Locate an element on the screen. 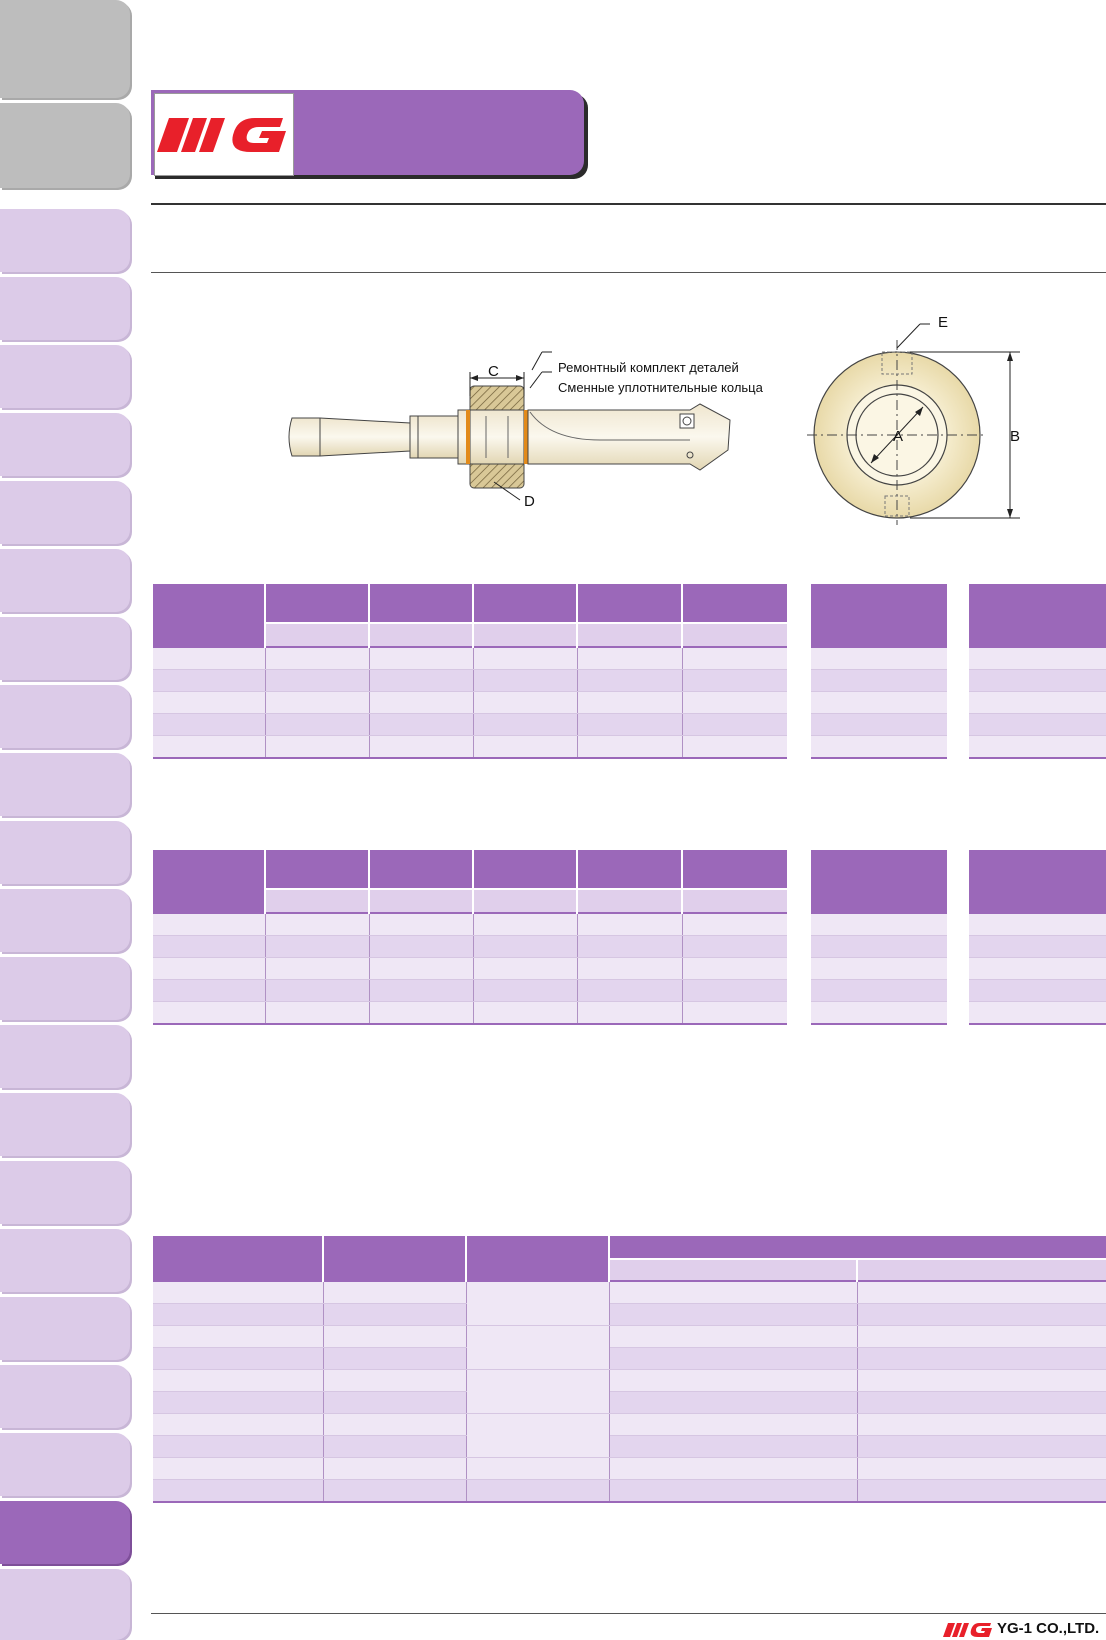 The height and width of the screenshot is (1640, 1106). dim-label-b: B is located at coordinates (1015, 436).